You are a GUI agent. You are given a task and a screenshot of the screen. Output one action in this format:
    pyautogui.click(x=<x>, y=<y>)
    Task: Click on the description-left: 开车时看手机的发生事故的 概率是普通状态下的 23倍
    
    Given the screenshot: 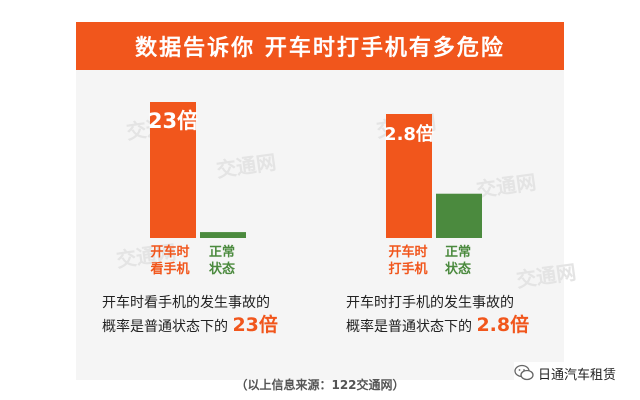 What is the action you would take?
    pyautogui.click(x=190, y=315)
    